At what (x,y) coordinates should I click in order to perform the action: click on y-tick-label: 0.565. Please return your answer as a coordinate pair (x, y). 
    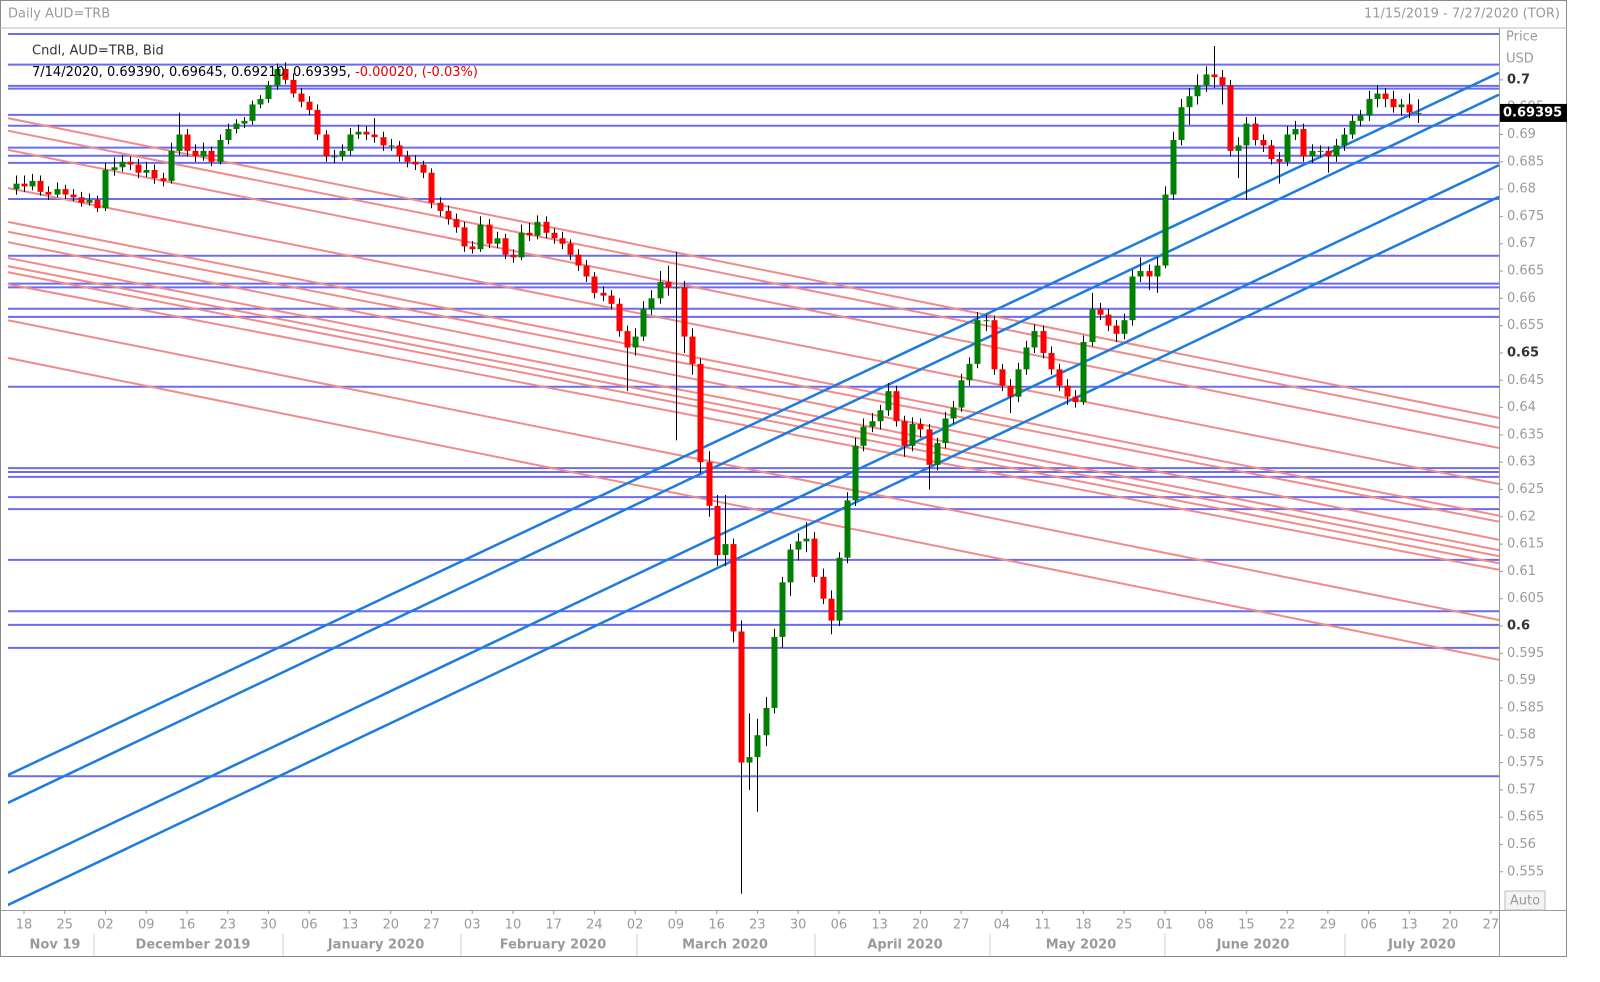
    Looking at the image, I should click on (1525, 817).